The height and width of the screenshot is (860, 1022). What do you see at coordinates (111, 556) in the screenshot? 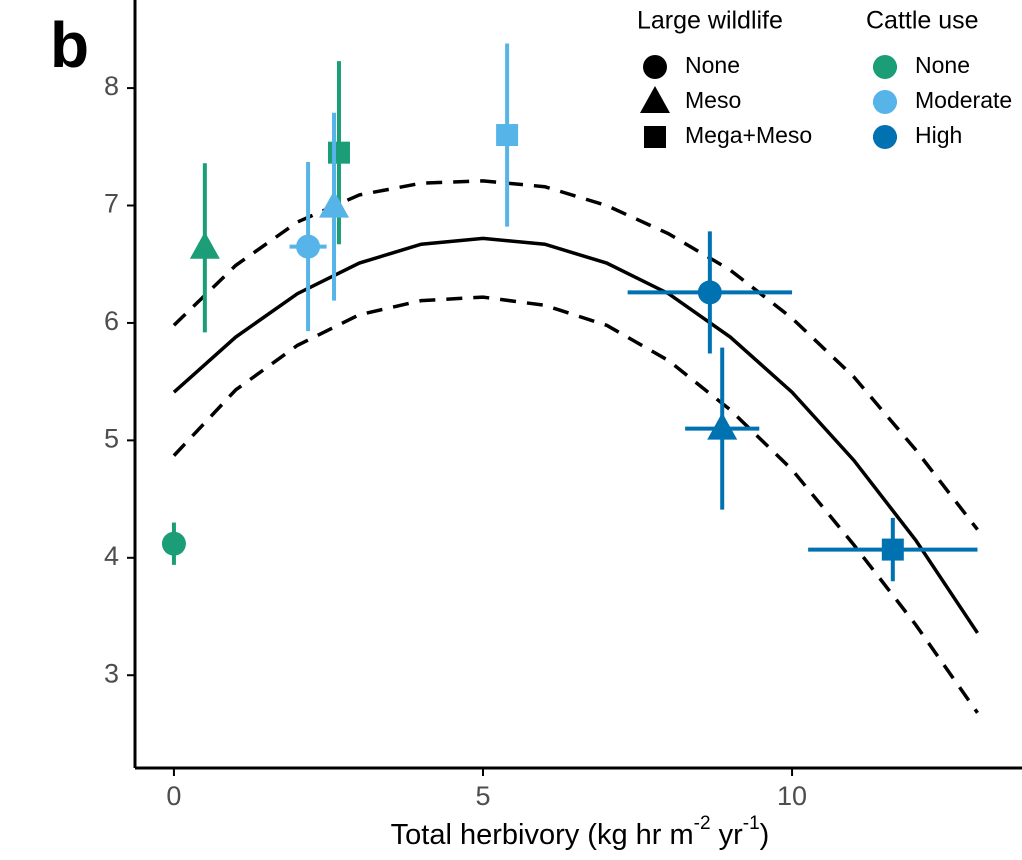
I see `y-tick-label: 4` at bounding box center [111, 556].